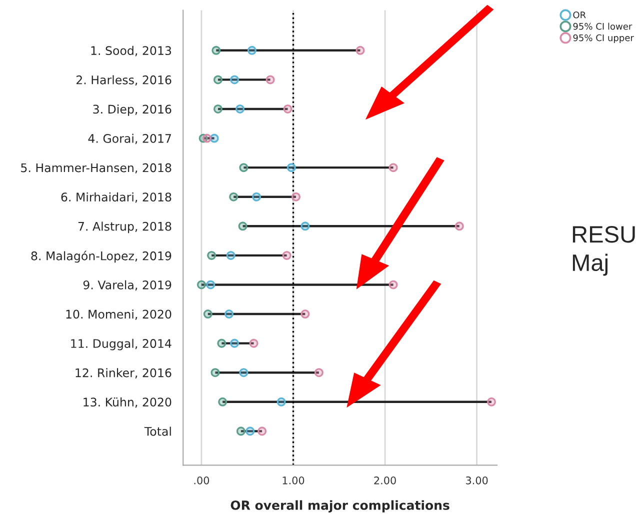 The height and width of the screenshot is (514, 638). I want to click on text: Maj, so click(590, 265).